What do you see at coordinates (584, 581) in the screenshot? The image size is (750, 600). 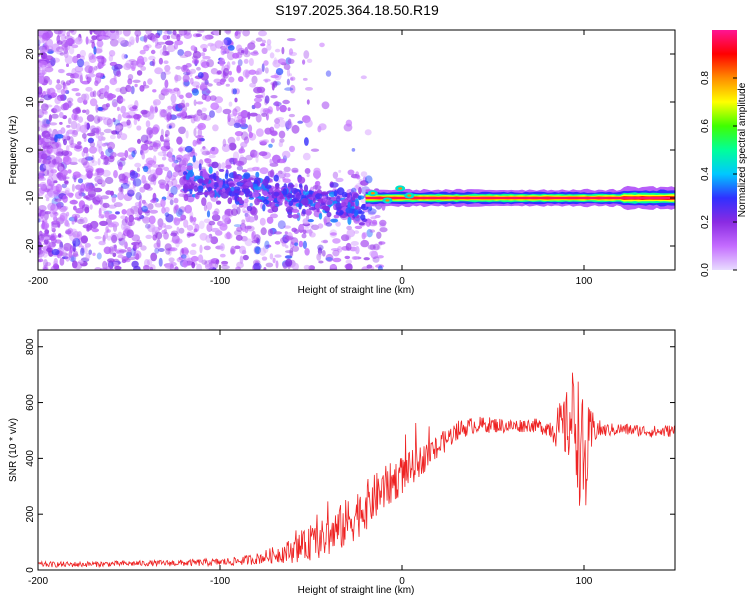 I see `snr-x-tick-label: 100` at bounding box center [584, 581].